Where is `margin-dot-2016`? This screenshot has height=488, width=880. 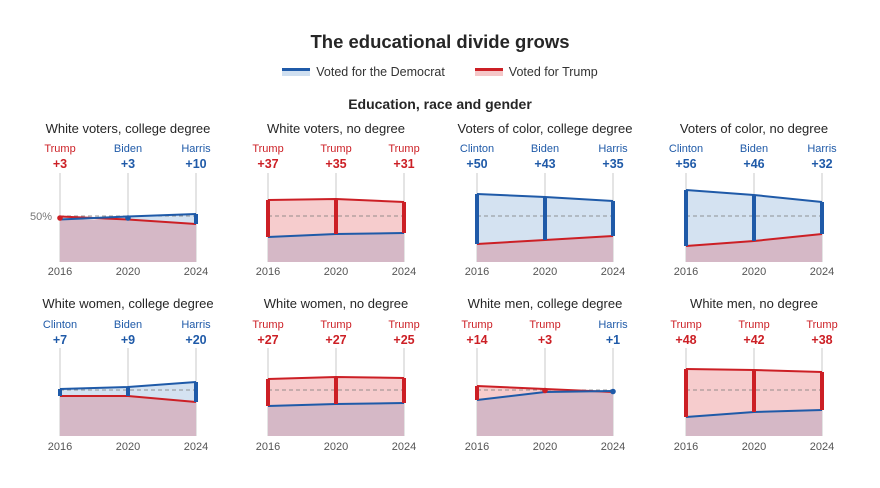
margin-dot-2016 is located at coordinates (60, 218).